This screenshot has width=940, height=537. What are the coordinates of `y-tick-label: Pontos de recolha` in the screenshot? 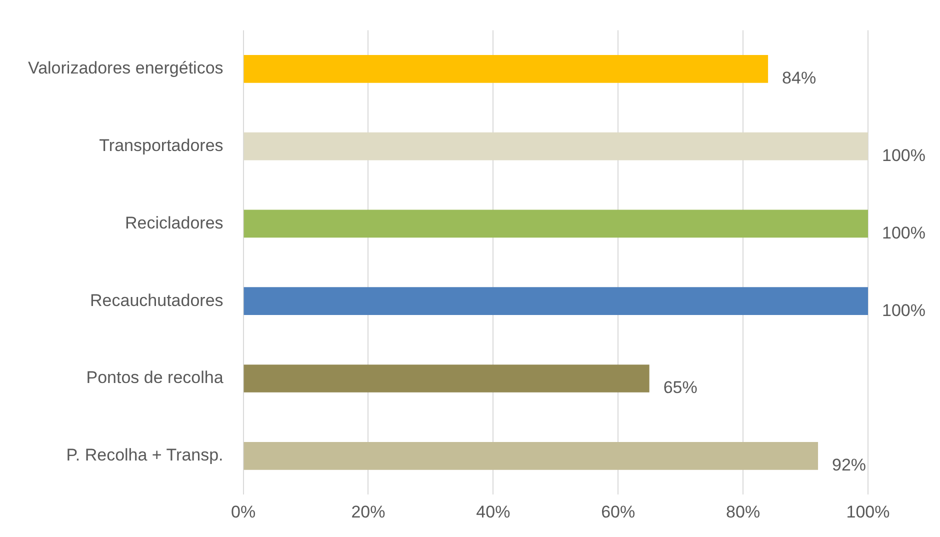 It's located at (155, 378).